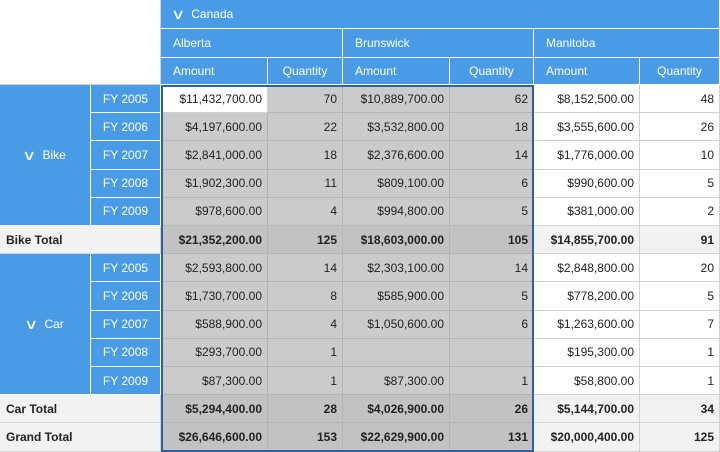  What do you see at coordinates (587, 240) in the screenshot?
I see `total-cell: $14,855,700.00` at bounding box center [587, 240].